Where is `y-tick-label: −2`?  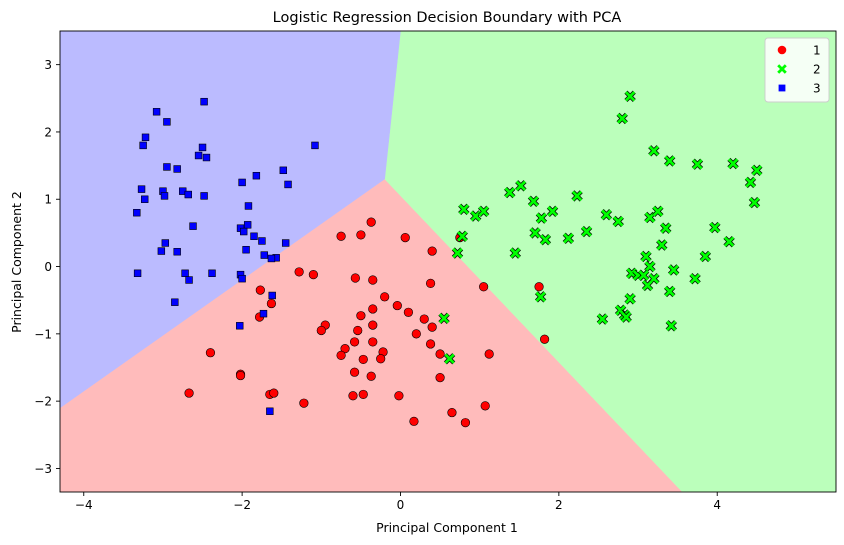 y-tick-label: −2 is located at coordinates (43, 402).